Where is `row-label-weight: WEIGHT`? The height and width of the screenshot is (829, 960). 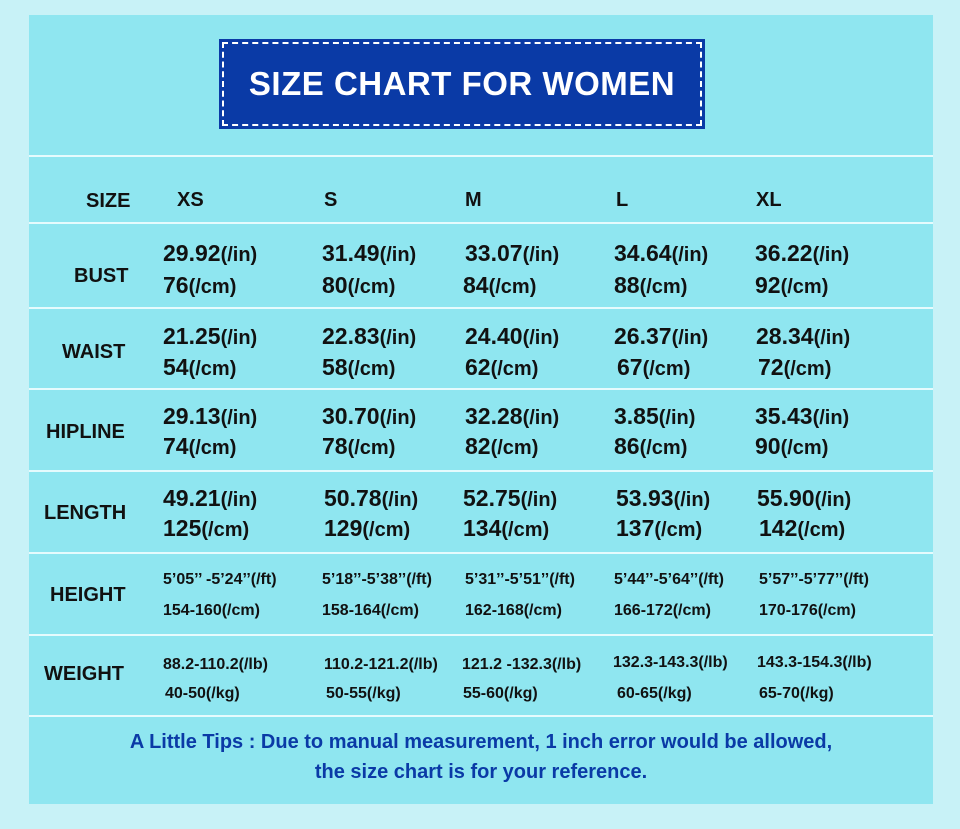
row-label-weight: WEIGHT is located at coordinates (84, 674).